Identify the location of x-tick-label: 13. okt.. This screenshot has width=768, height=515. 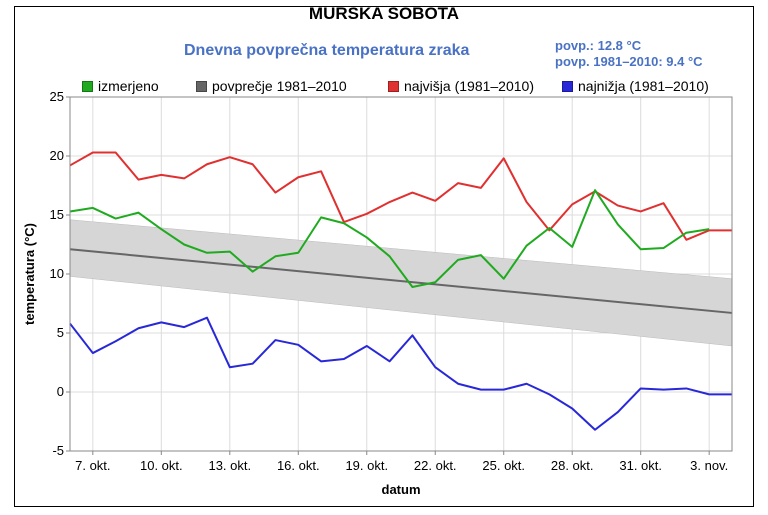
(229, 465).